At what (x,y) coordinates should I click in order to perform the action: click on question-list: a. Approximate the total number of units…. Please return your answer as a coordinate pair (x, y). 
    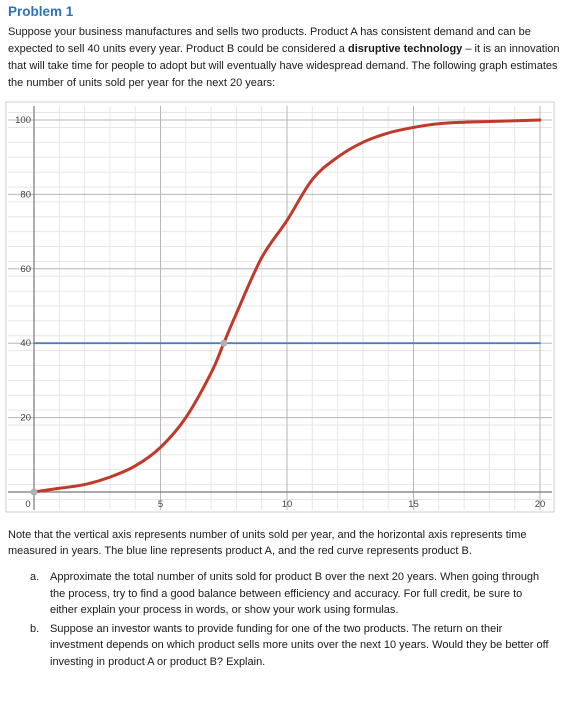
    Looking at the image, I should click on (290, 620).